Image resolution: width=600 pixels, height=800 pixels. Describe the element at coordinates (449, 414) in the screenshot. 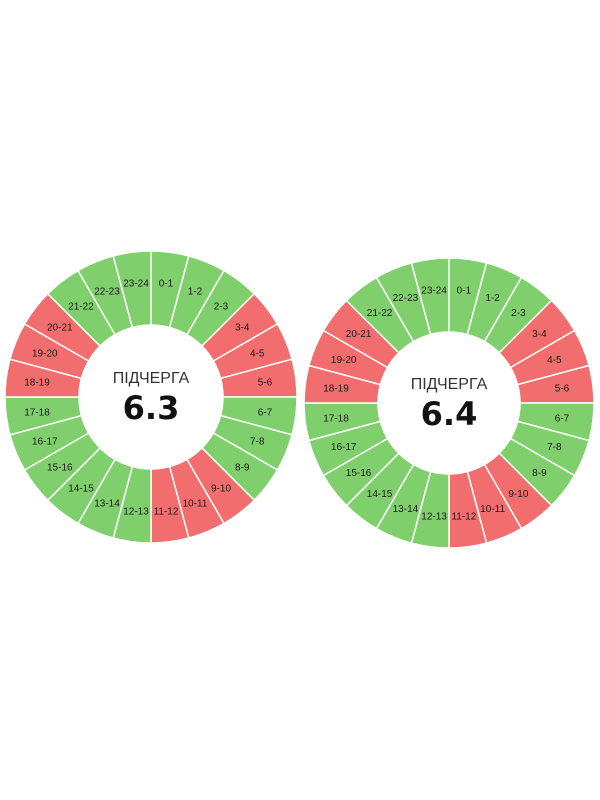

I see `wheel-number: 6.4` at that location.